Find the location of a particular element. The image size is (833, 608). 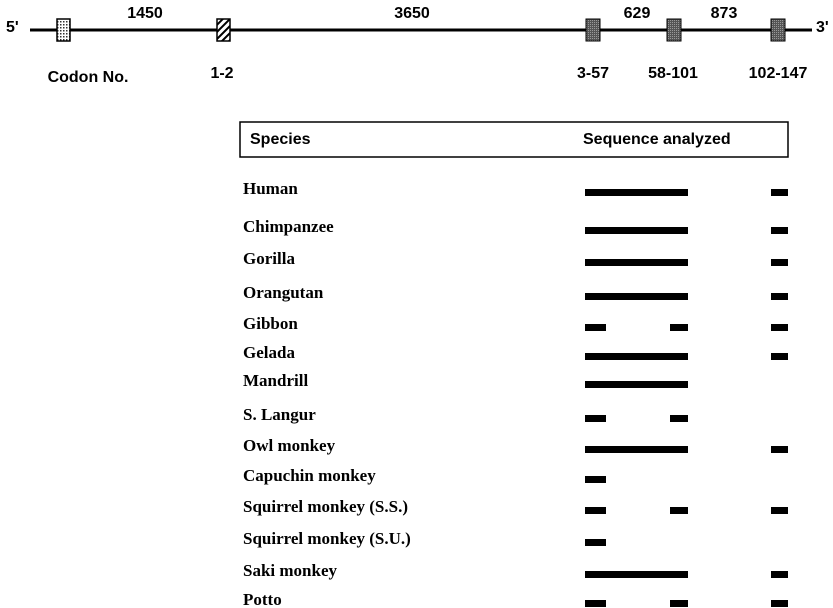

header-cell: Species is located at coordinates (280, 139).